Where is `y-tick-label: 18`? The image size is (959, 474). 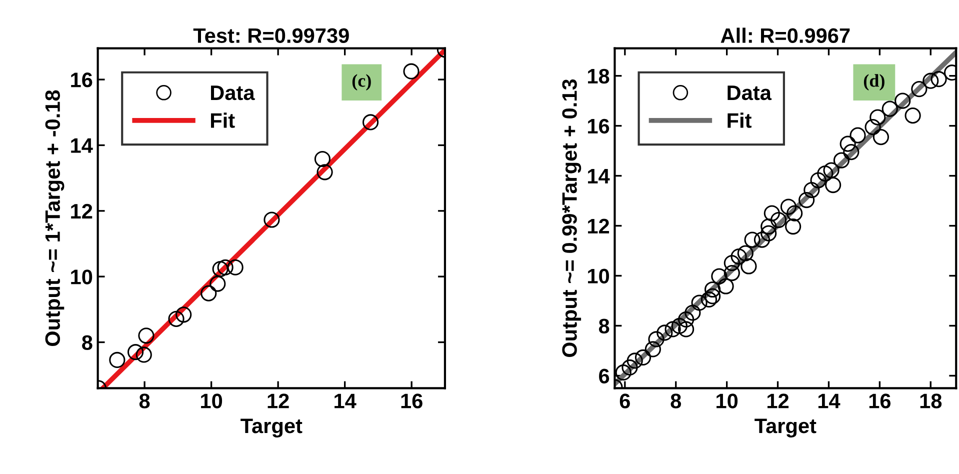
y-tick-label: 18 is located at coordinates (599, 76).